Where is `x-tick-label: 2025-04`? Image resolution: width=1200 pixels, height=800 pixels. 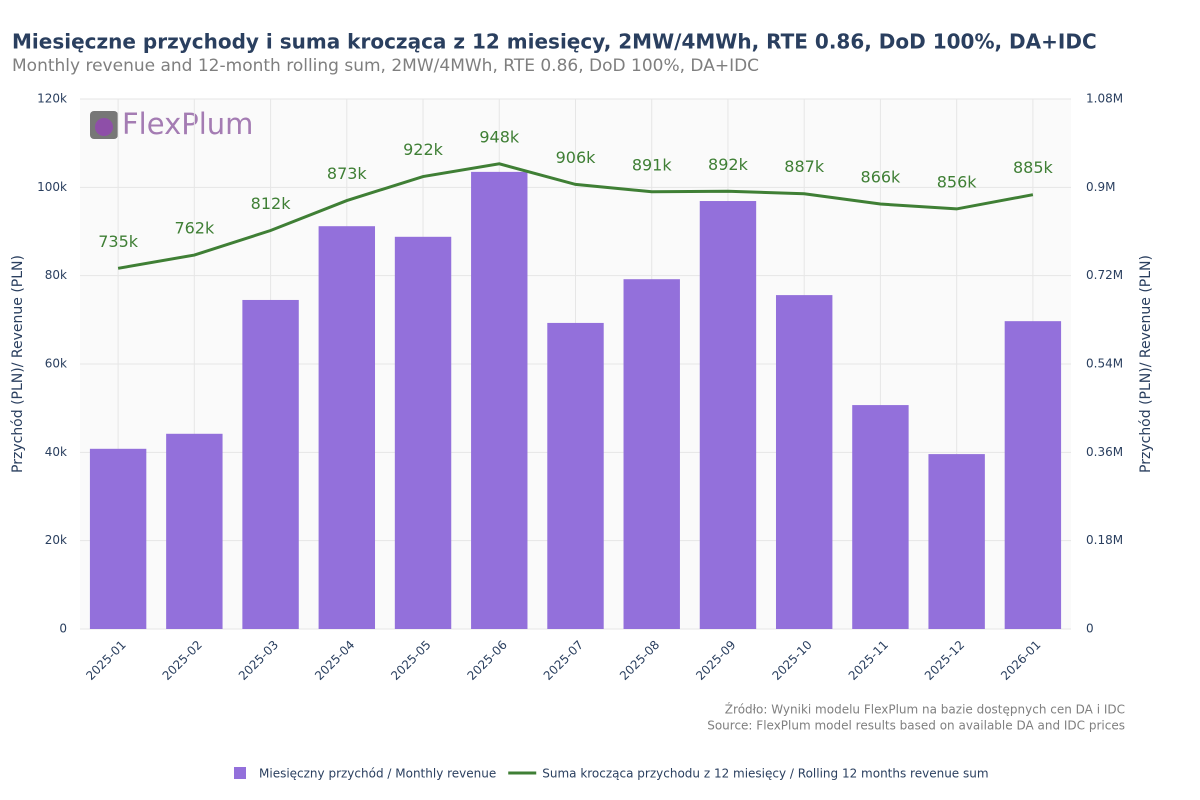 x-tick-label: 2025-04 is located at coordinates (334, 660).